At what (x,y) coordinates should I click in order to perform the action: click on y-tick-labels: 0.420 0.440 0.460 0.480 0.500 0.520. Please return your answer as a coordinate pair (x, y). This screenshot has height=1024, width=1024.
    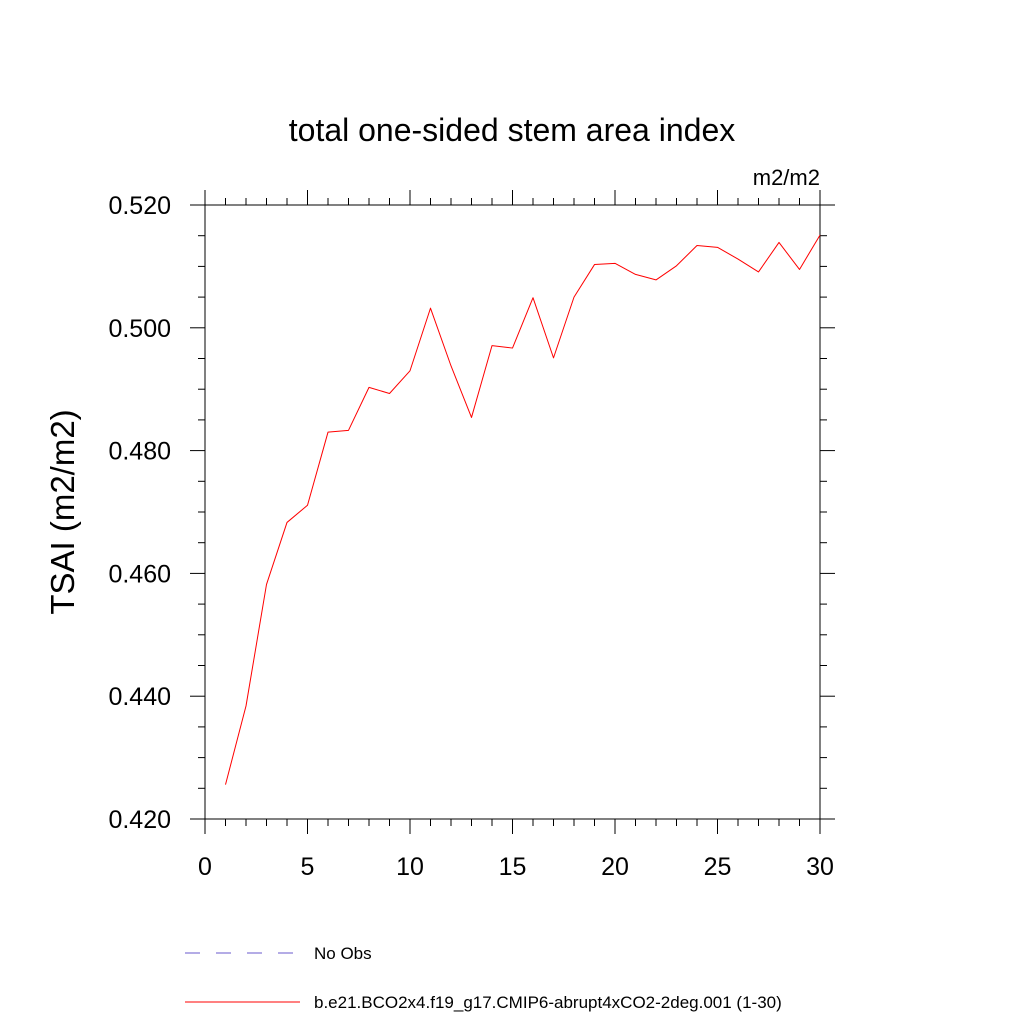
    Looking at the image, I should click on (139, 513).